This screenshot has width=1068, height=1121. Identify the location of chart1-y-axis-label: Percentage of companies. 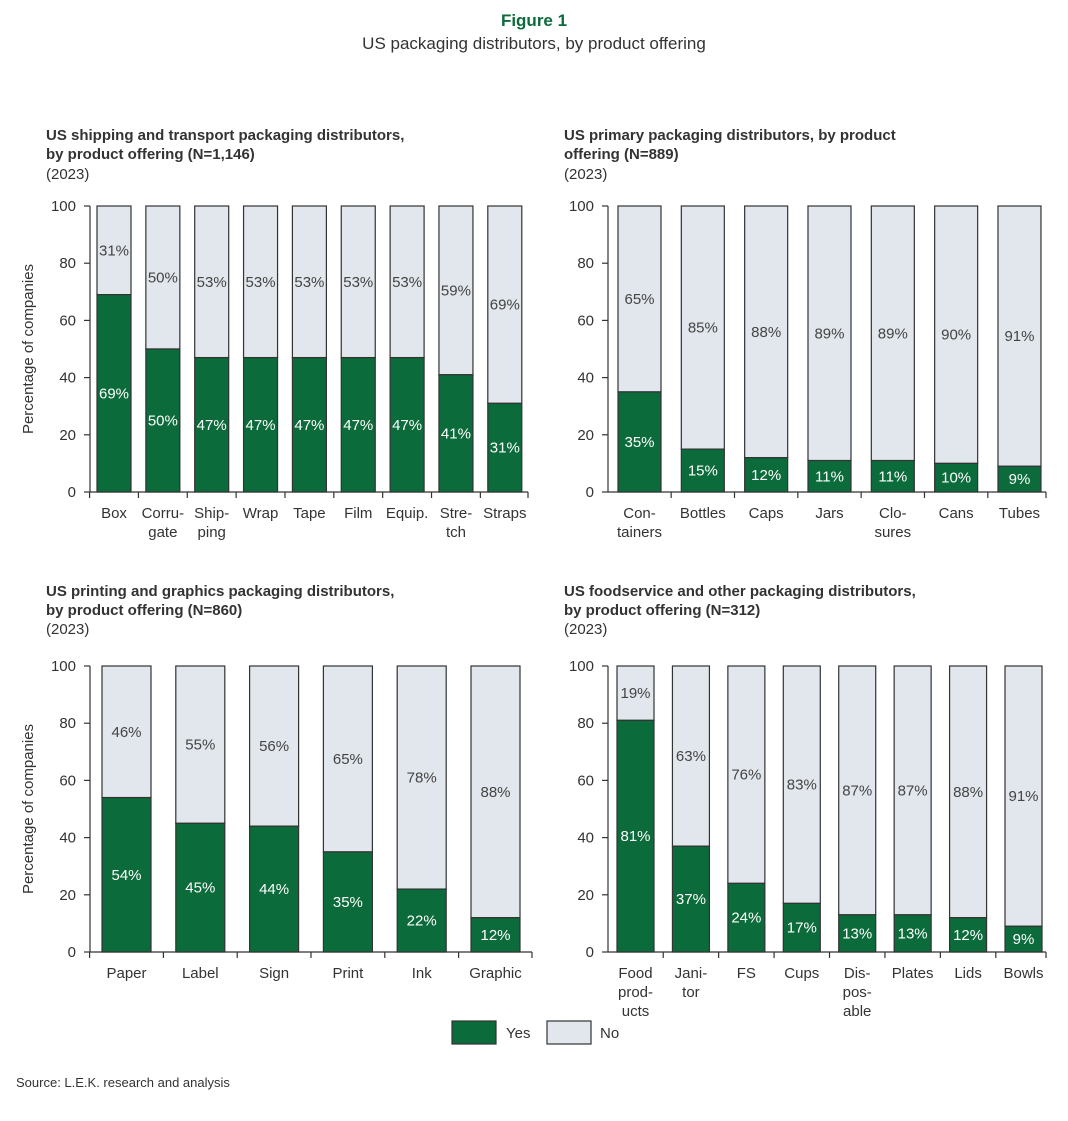
(28, 349).